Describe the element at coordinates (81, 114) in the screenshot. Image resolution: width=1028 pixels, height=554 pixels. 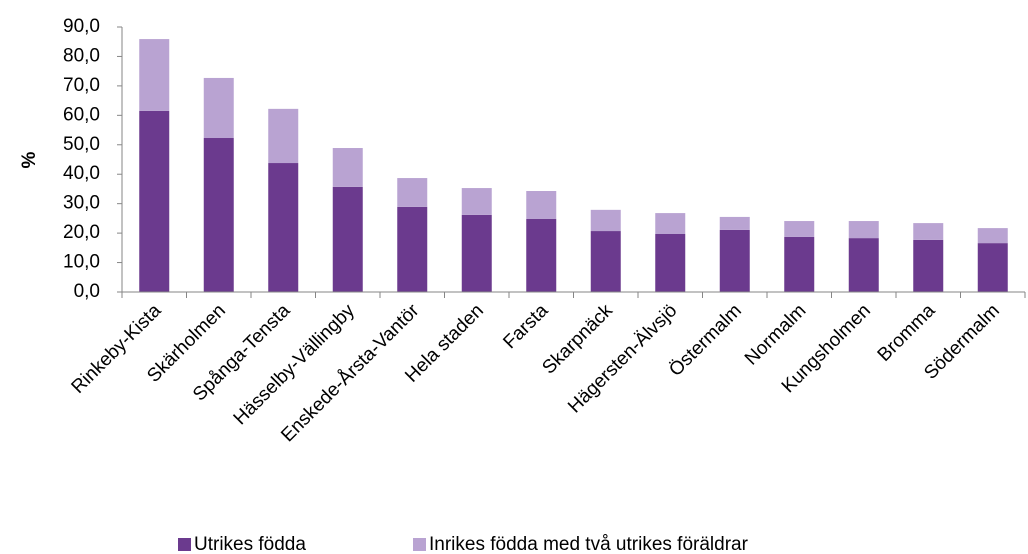
I see `y-tick-label: 60,0` at that location.